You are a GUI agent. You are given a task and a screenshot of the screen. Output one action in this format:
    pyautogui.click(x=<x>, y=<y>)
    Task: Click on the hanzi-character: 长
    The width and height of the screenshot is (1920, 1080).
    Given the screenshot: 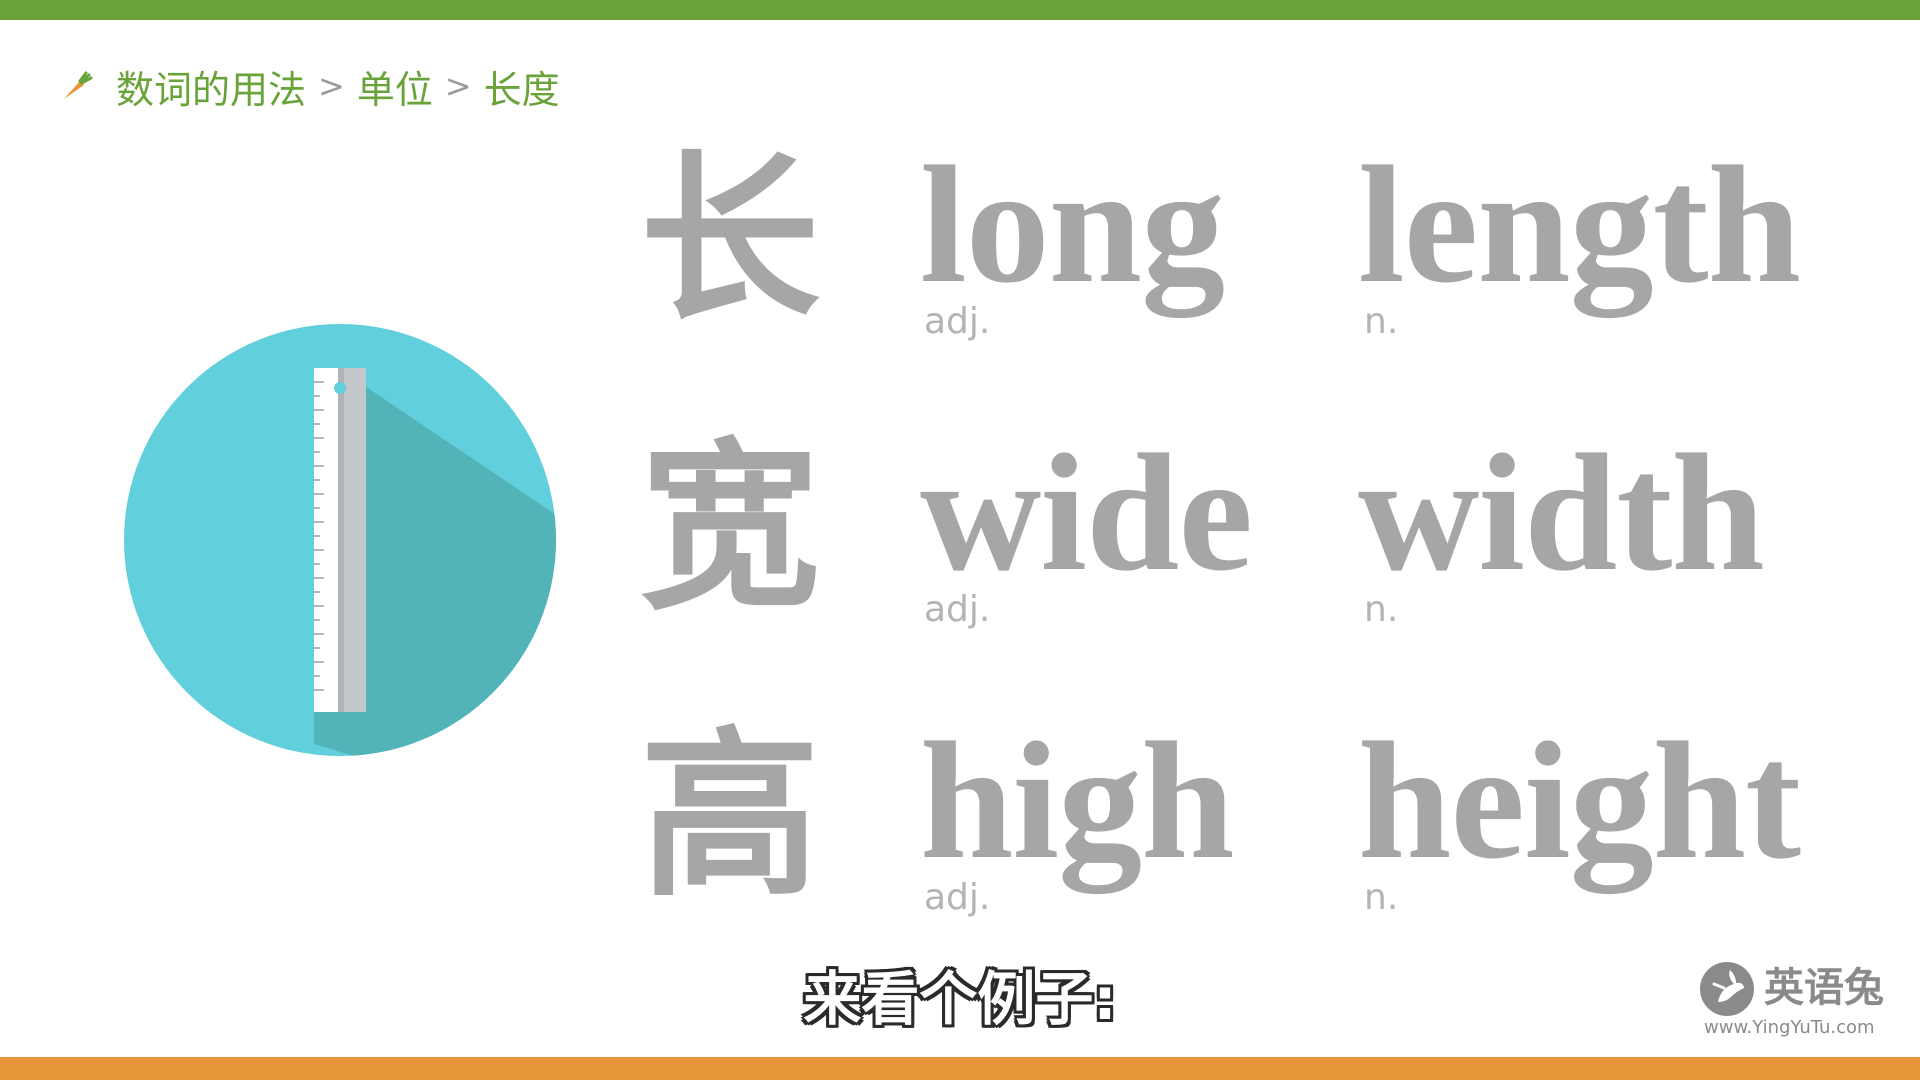 What is the action you would take?
    pyautogui.click(x=729, y=239)
    